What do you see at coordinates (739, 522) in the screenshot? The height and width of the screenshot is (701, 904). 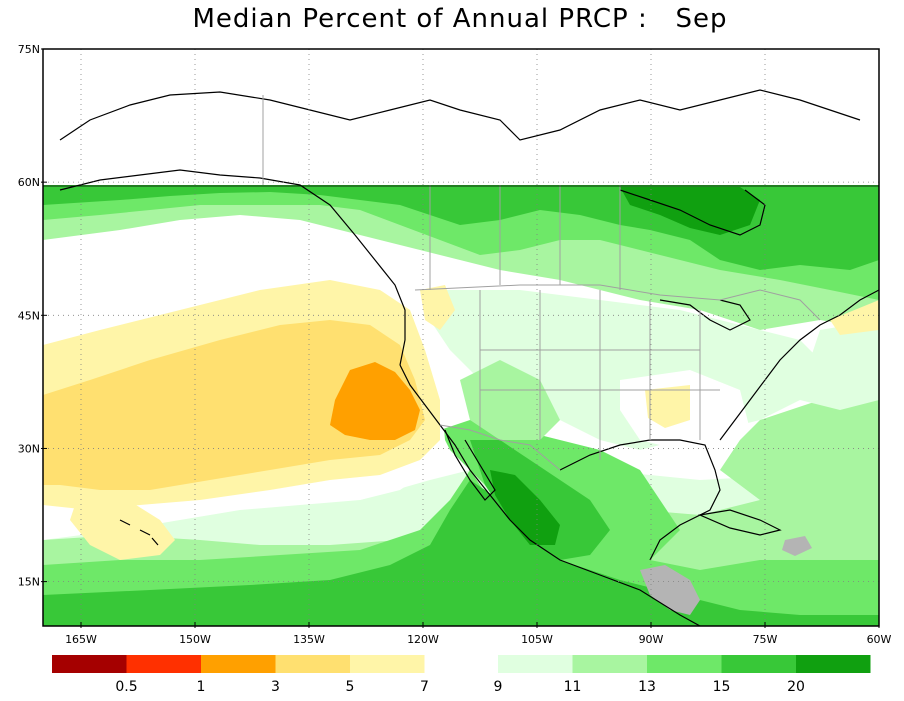 I see `cuba-coastline` at bounding box center [739, 522].